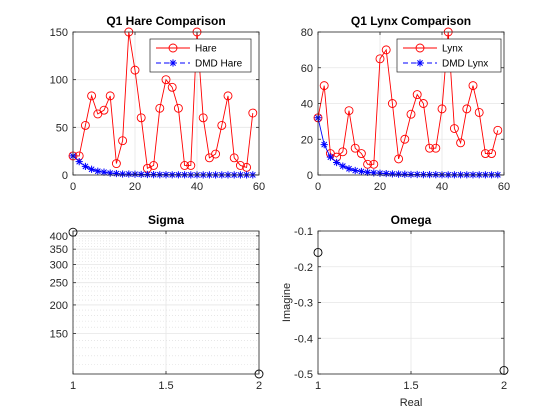  What do you see at coordinates (59, 306) in the screenshot?
I see `y-tick-label: 200` at bounding box center [59, 306].